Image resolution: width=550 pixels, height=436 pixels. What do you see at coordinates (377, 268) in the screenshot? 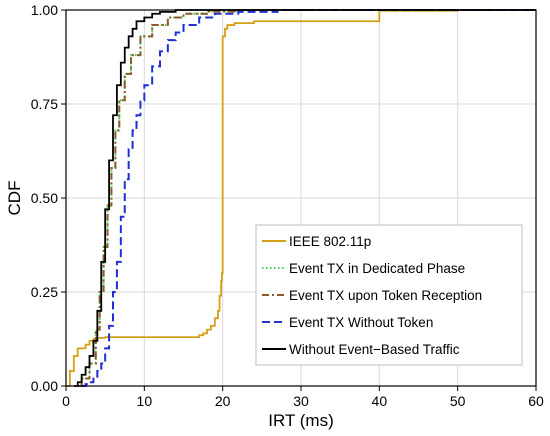
I see `legend-label-2: Event TX in Dedicated Phase` at bounding box center [377, 268].